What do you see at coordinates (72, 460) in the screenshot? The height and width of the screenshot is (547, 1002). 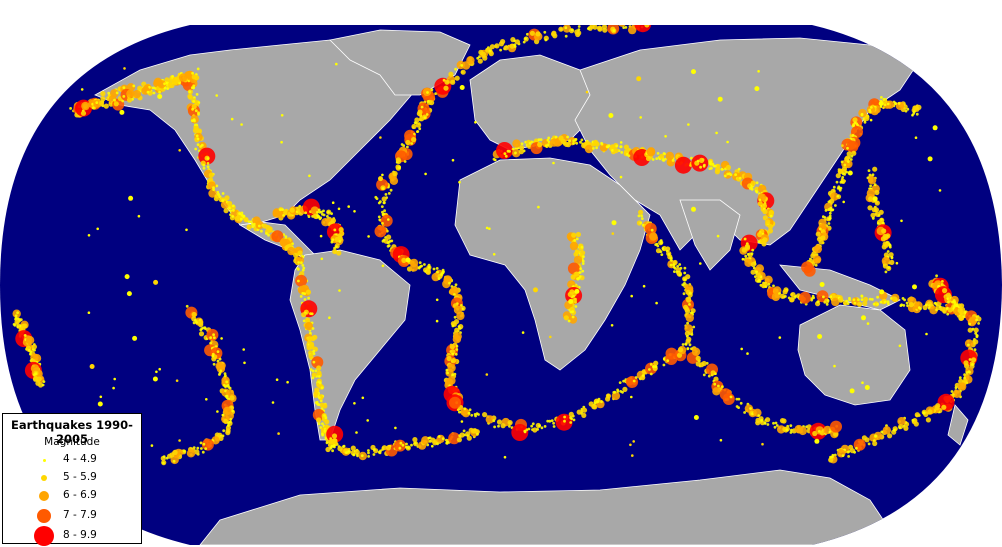 I see `legend-row-magnitude-4: 4 - 4.9` at bounding box center [72, 460].